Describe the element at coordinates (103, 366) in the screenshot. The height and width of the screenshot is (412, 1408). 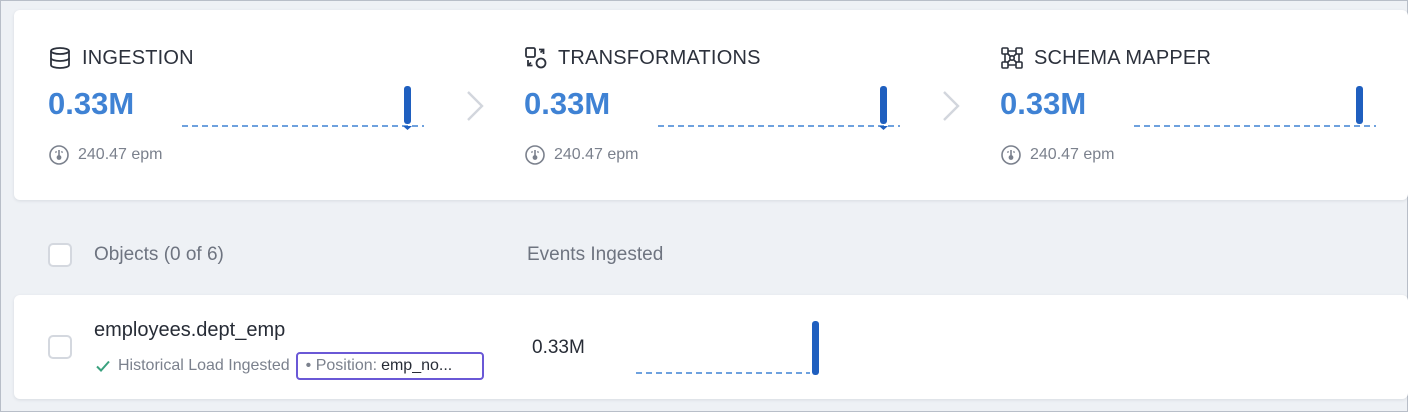
I see `check-icon` at that location.